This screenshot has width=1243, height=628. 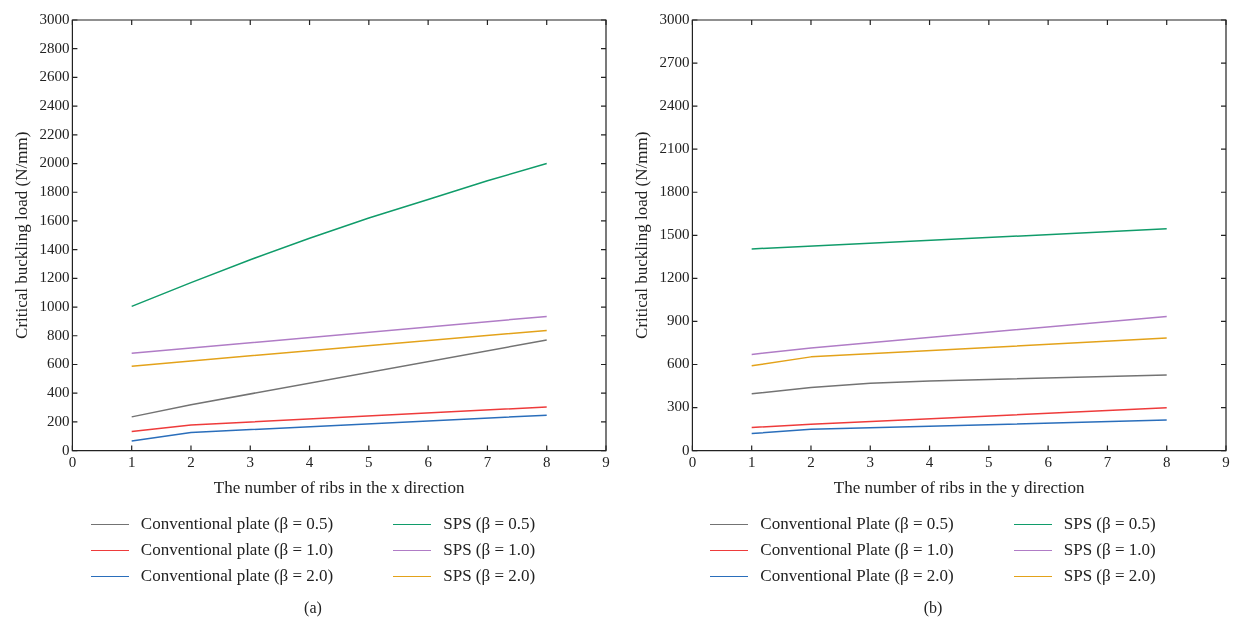 What do you see at coordinates (674, 148) in the screenshot?
I see `y-tick-label: 2100` at bounding box center [674, 148].